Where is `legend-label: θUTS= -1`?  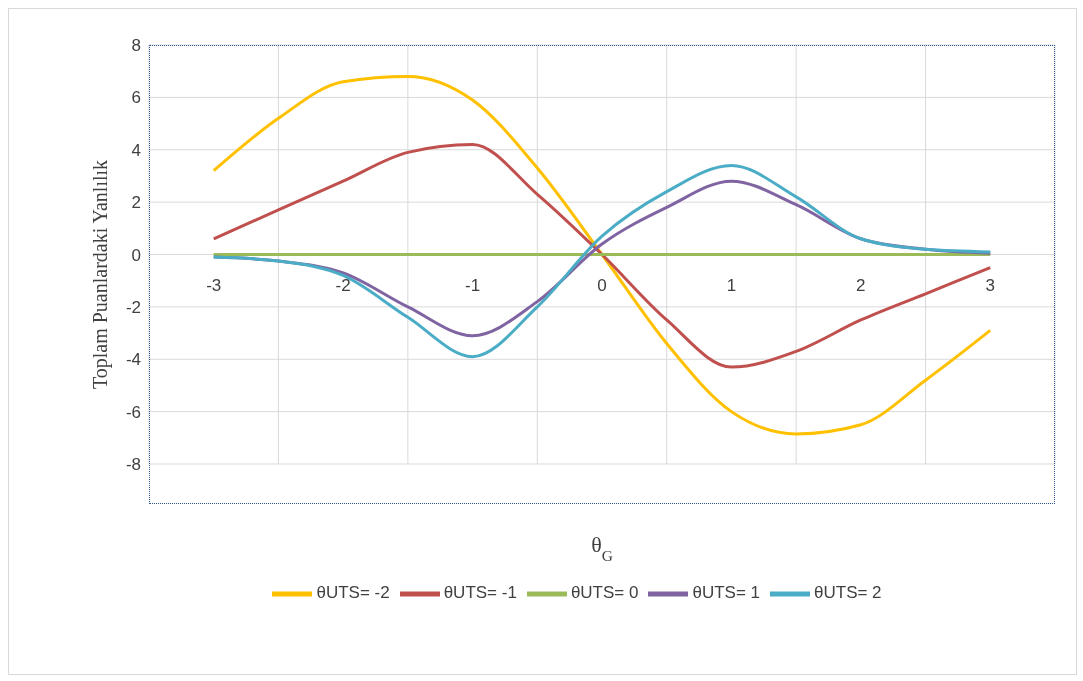 legend-label: θUTS= -1 is located at coordinates (480, 593).